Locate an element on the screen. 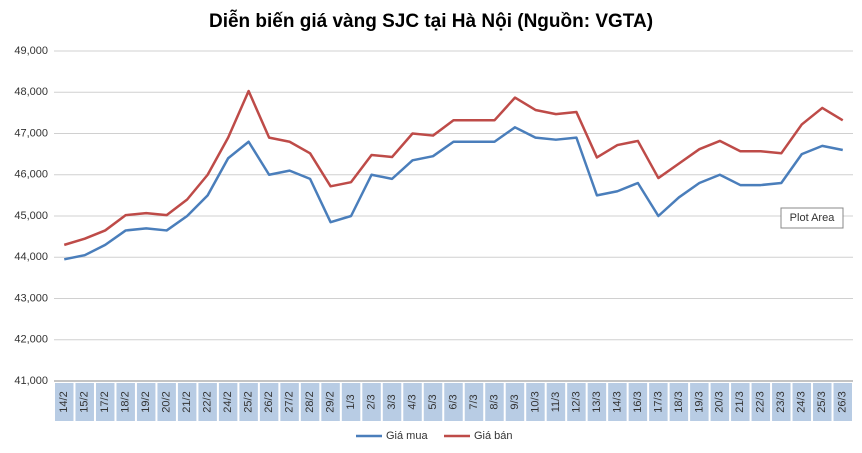 The width and height of the screenshot is (862, 453). x-tick-label: 6/3 is located at coordinates (453, 401).